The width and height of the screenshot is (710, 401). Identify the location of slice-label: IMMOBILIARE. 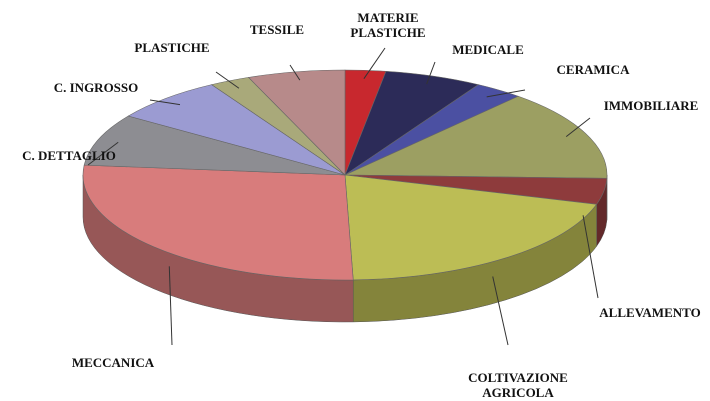
(651, 105).